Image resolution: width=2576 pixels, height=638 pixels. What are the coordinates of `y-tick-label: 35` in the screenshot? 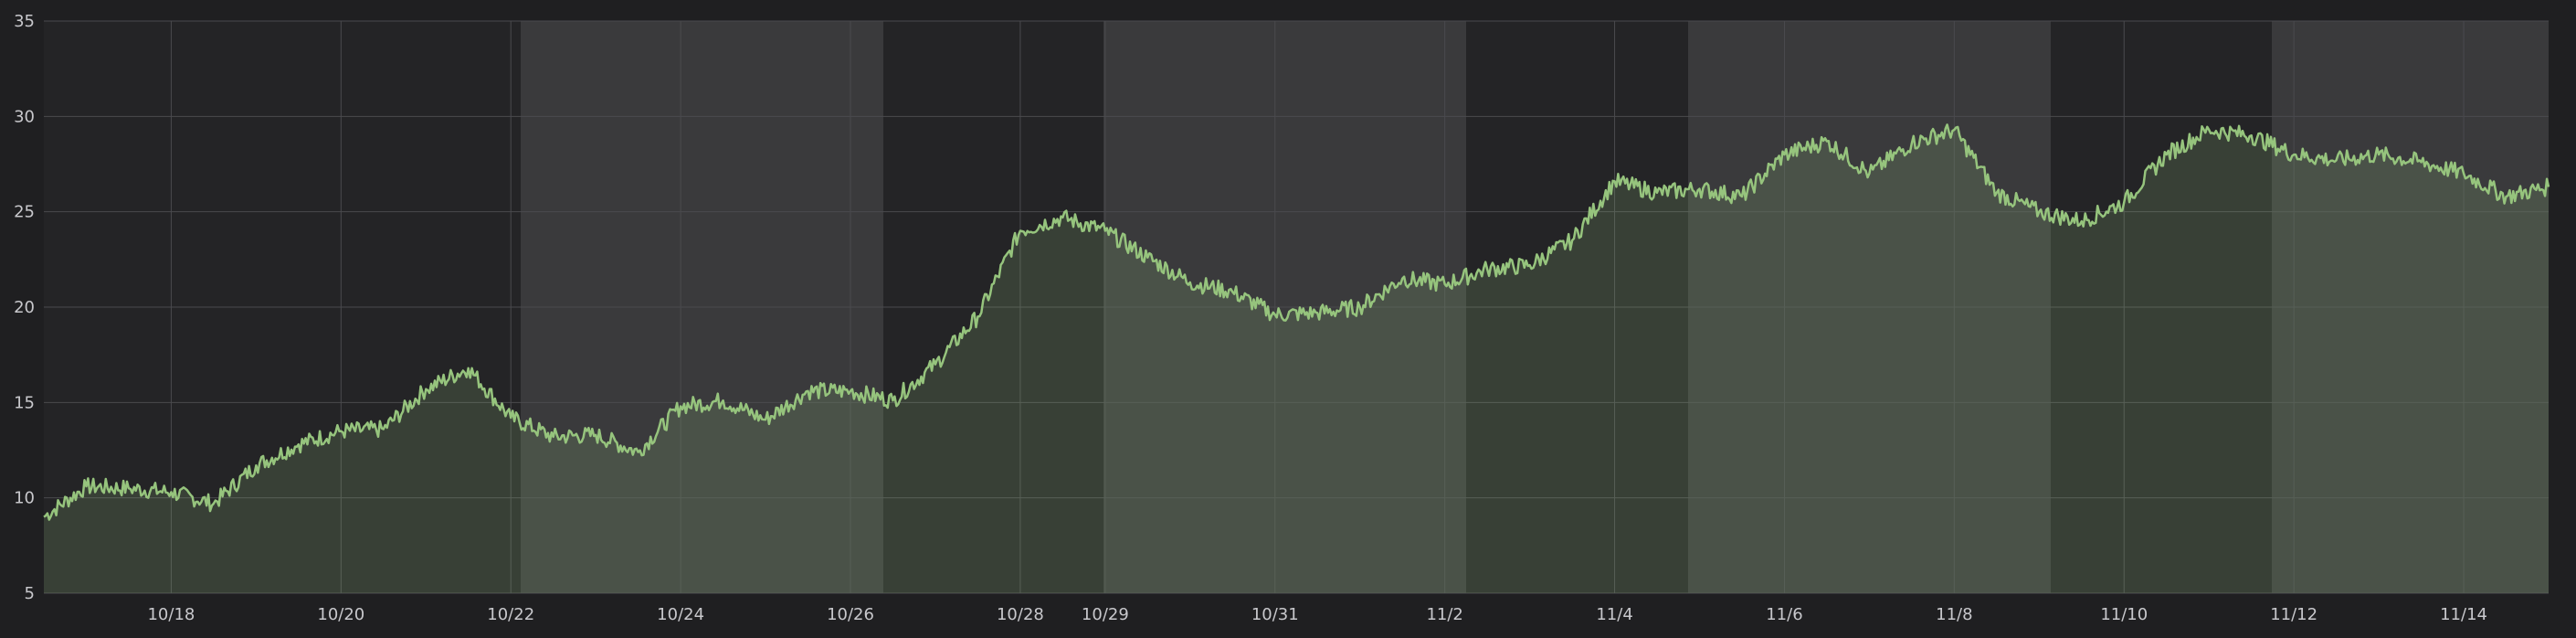 It's located at (24, 21).